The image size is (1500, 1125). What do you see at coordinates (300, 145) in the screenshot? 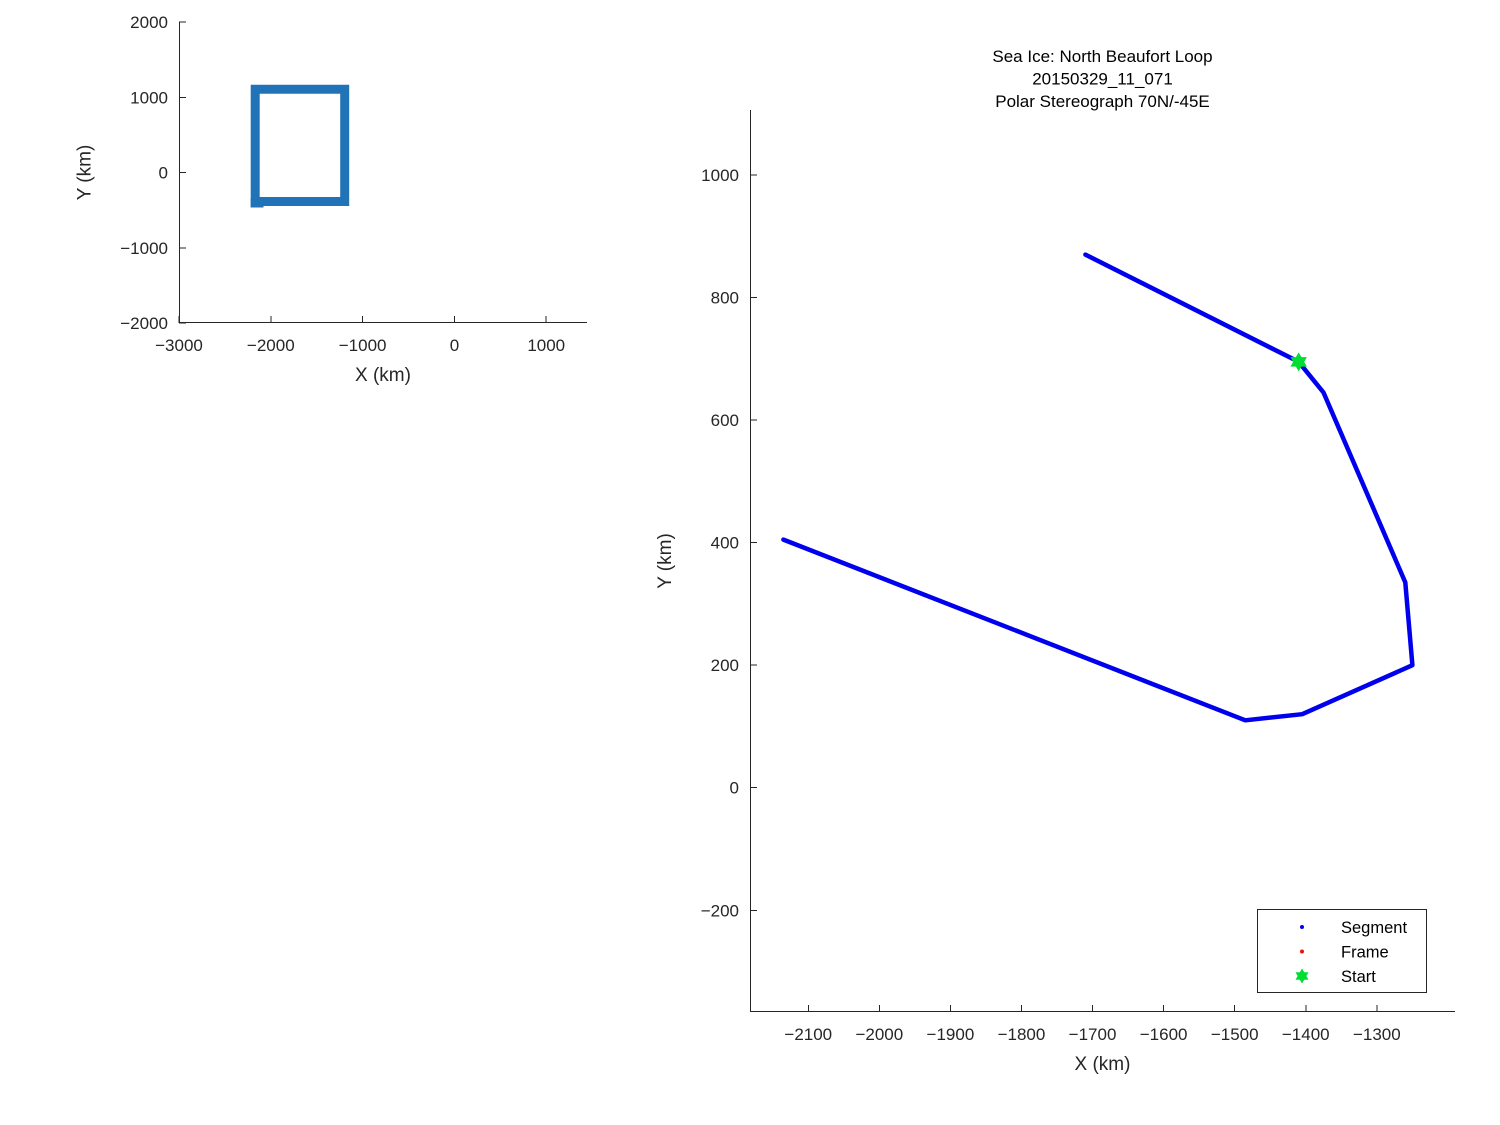
I see `full-track-outline` at bounding box center [300, 145].